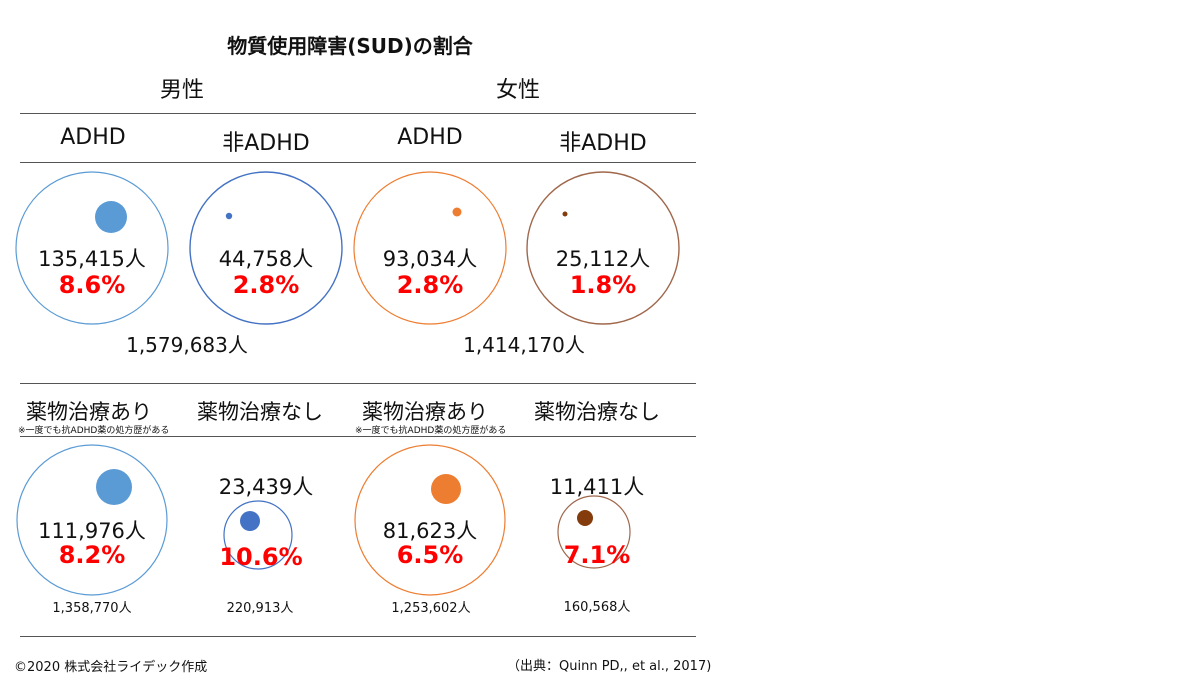  What do you see at coordinates (350, 46) in the screenshot?
I see `chart-title: 物質使用障害(SUD)の割合` at bounding box center [350, 46].